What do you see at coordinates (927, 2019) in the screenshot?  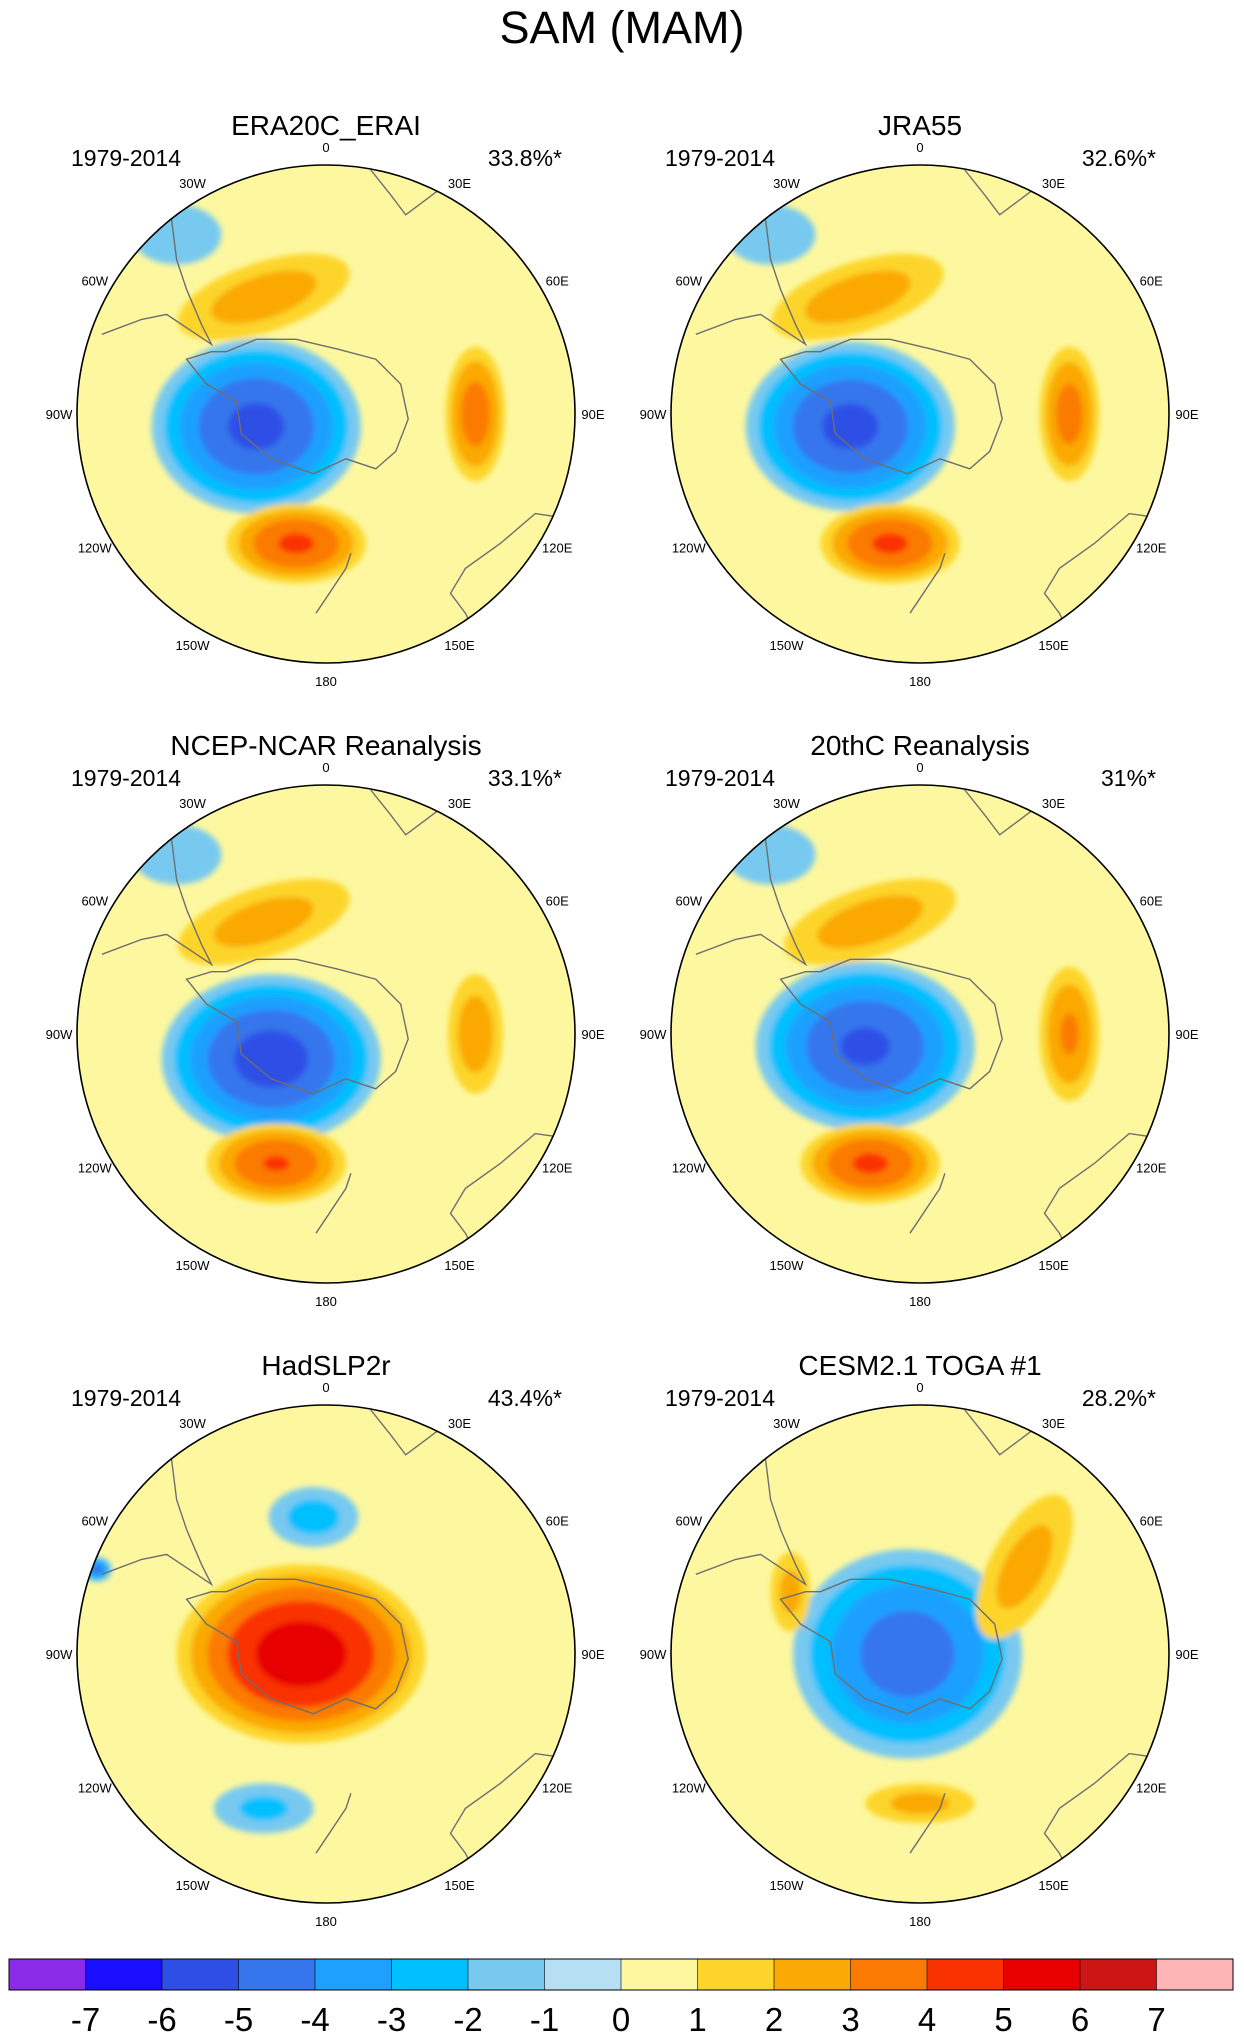 I see `colorbar-tick-label: 4` at bounding box center [927, 2019].